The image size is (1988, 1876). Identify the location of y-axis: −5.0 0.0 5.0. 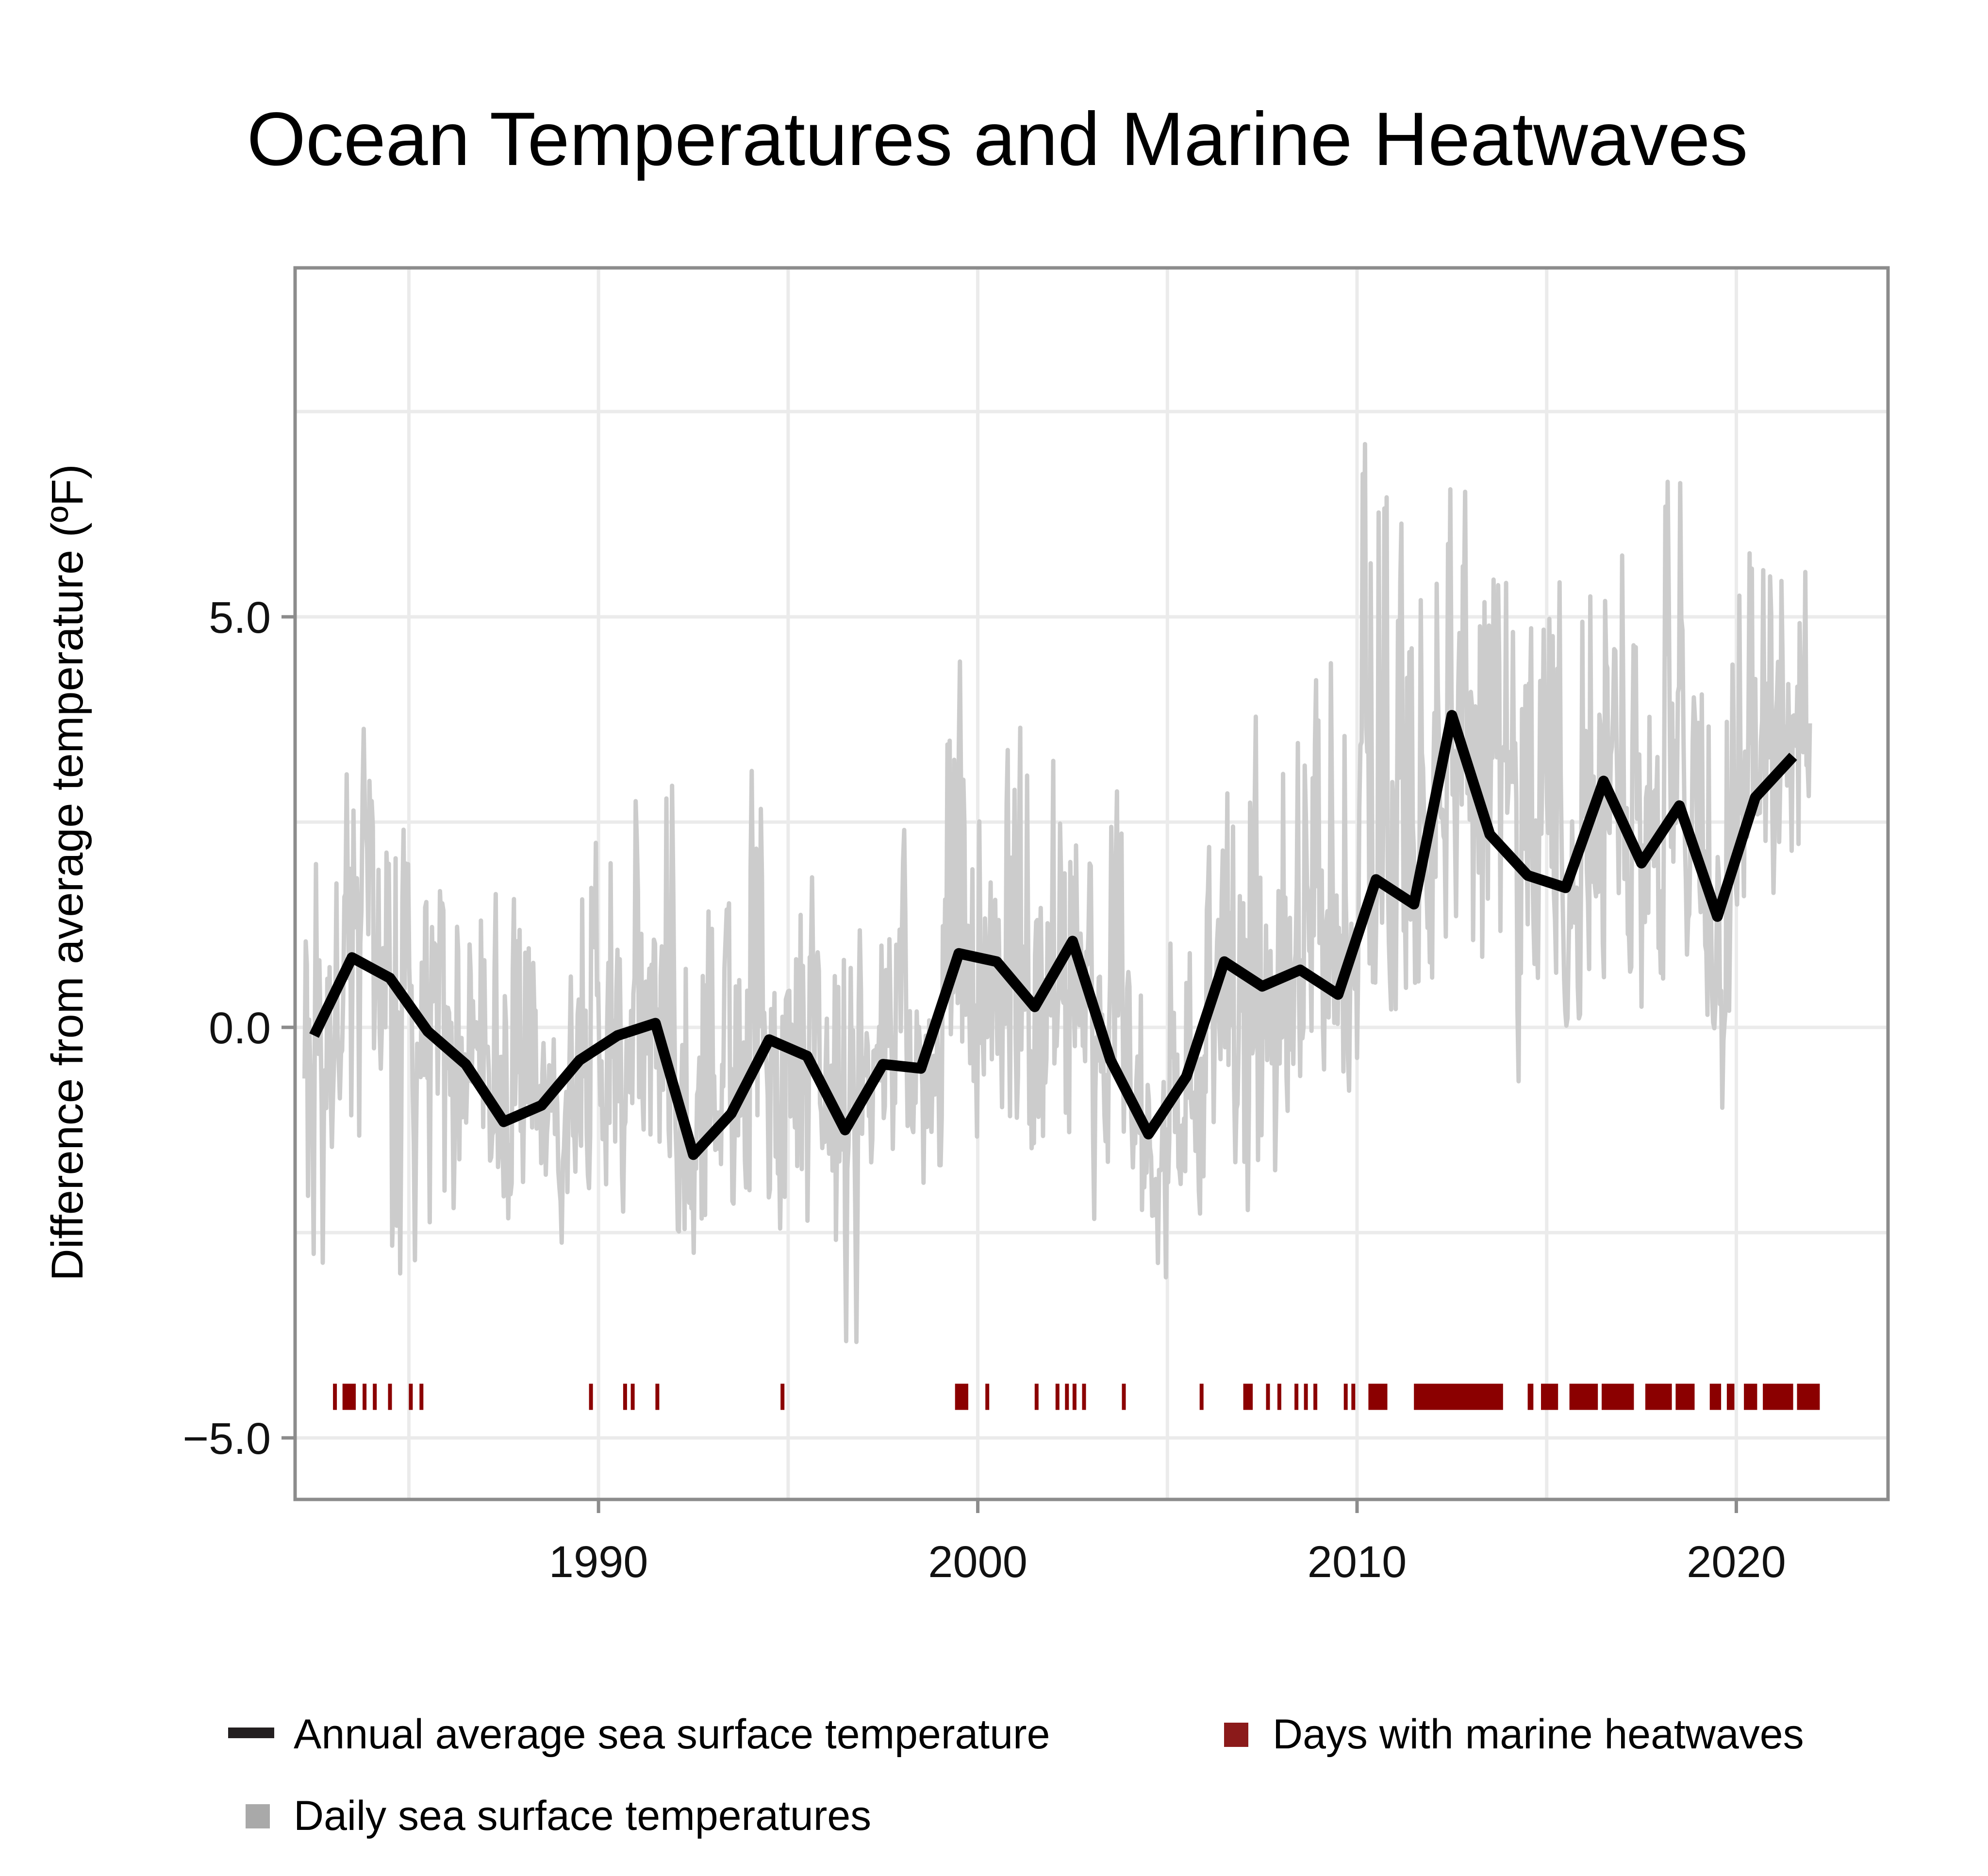
(239, 1028).